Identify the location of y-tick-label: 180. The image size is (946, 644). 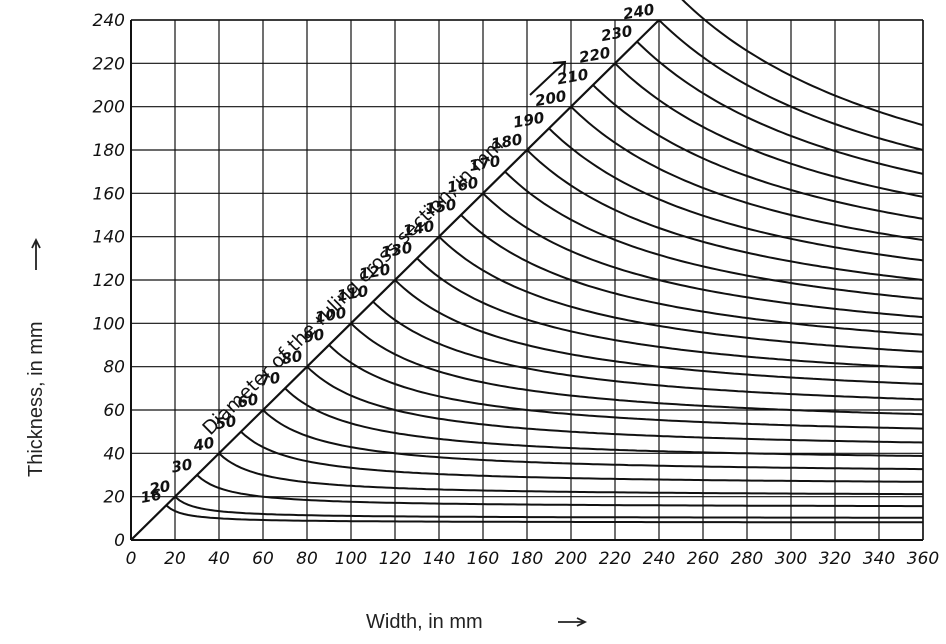
(109, 151).